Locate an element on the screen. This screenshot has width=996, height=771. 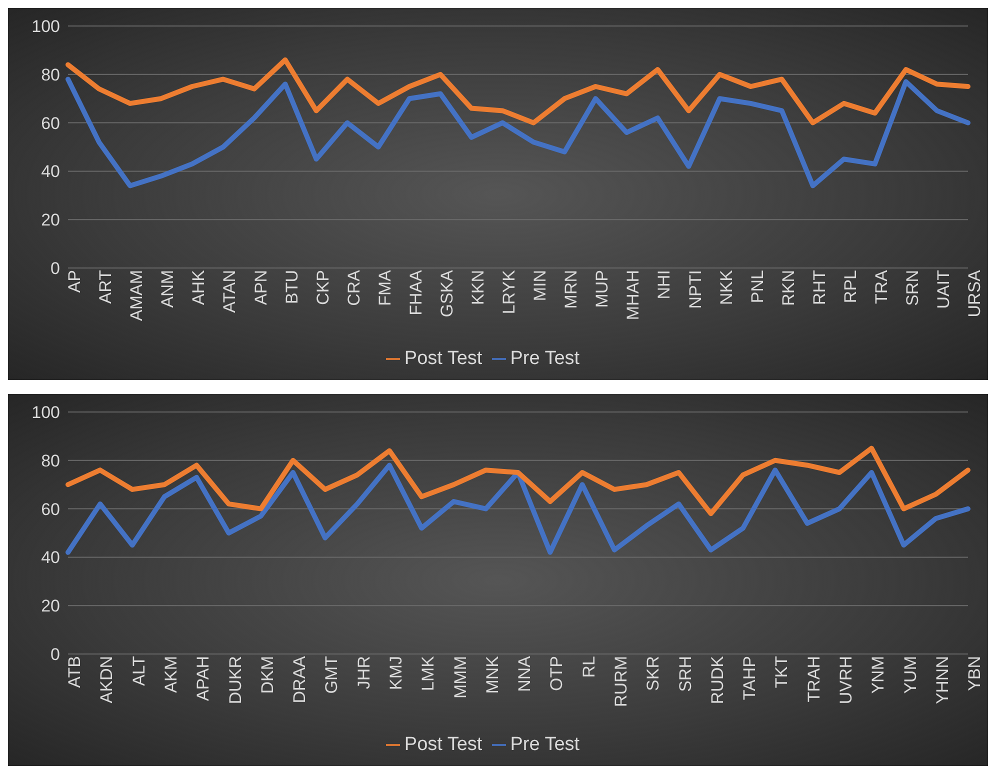
x-tick-label: AKDN is located at coordinates (106, 680).